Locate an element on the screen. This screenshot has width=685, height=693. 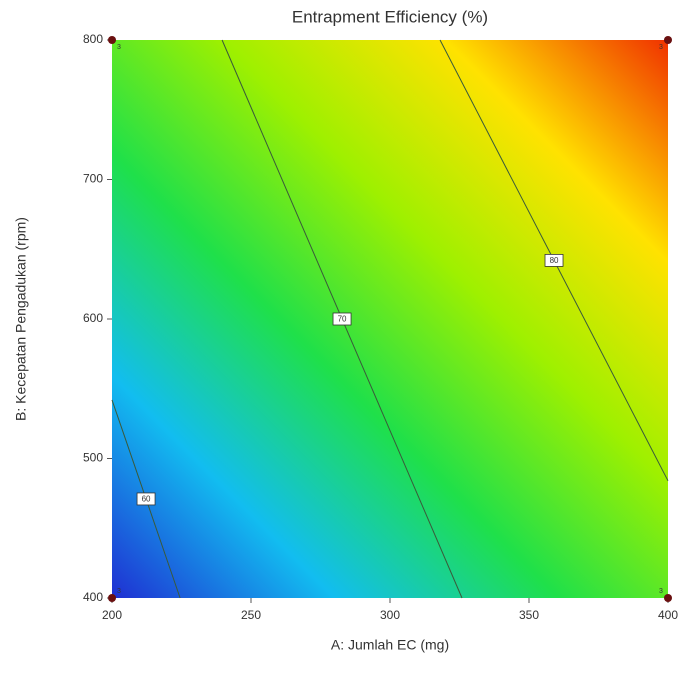
contour-label: 70 is located at coordinates (342, 319).